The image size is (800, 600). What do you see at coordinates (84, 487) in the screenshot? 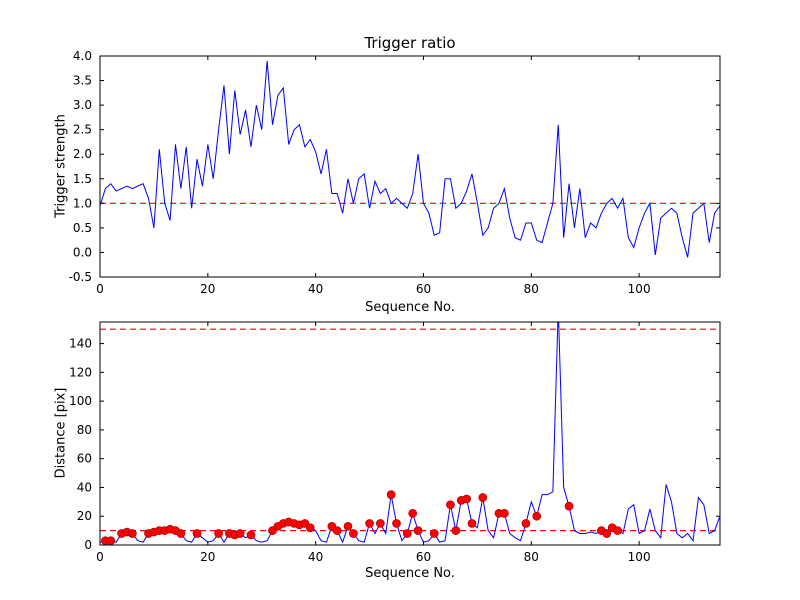
I see `y-tick-label: 40` at bounding box center [84, 487].